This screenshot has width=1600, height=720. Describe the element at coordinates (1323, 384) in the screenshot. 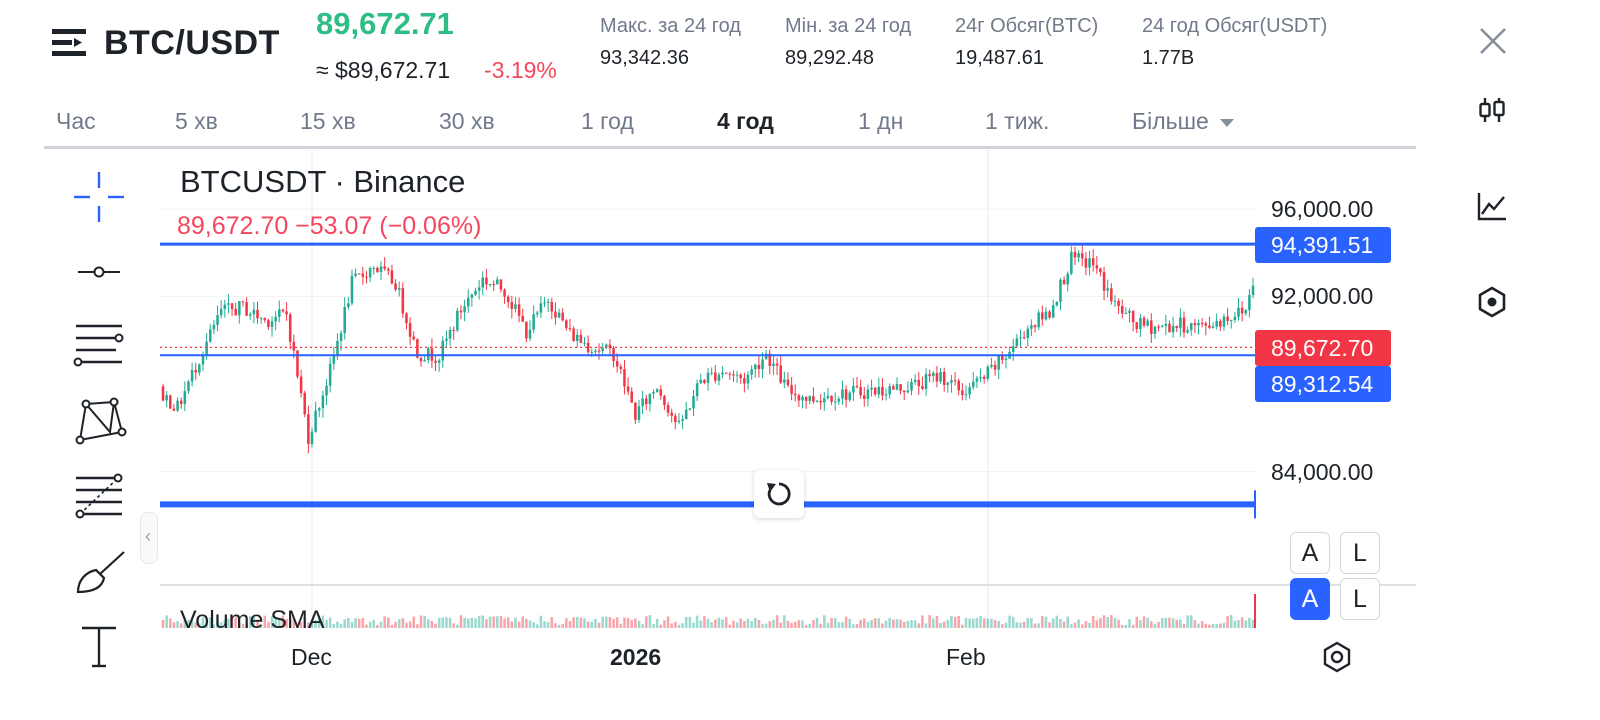

I see `line-price-tag-lower: 89,312.54` at that location.